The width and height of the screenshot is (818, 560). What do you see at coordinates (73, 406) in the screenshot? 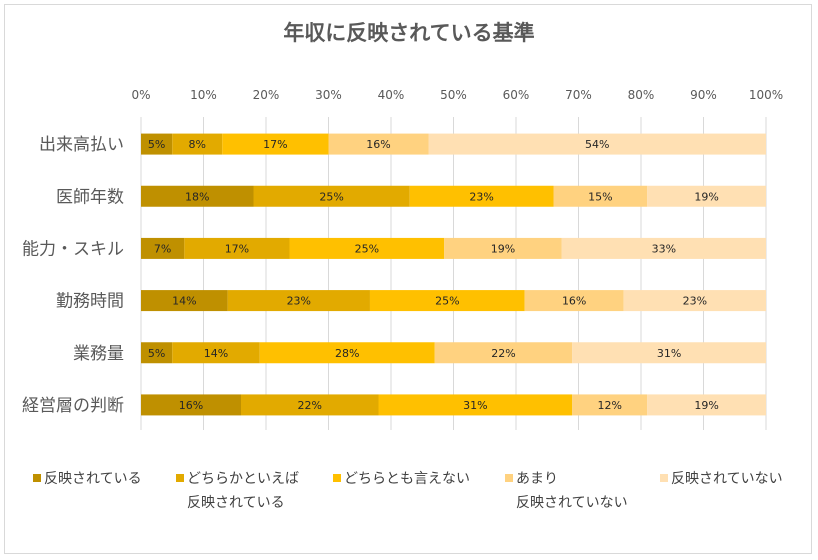
I see `category-label: 経営層の判断` at bounding box center [73, 406].